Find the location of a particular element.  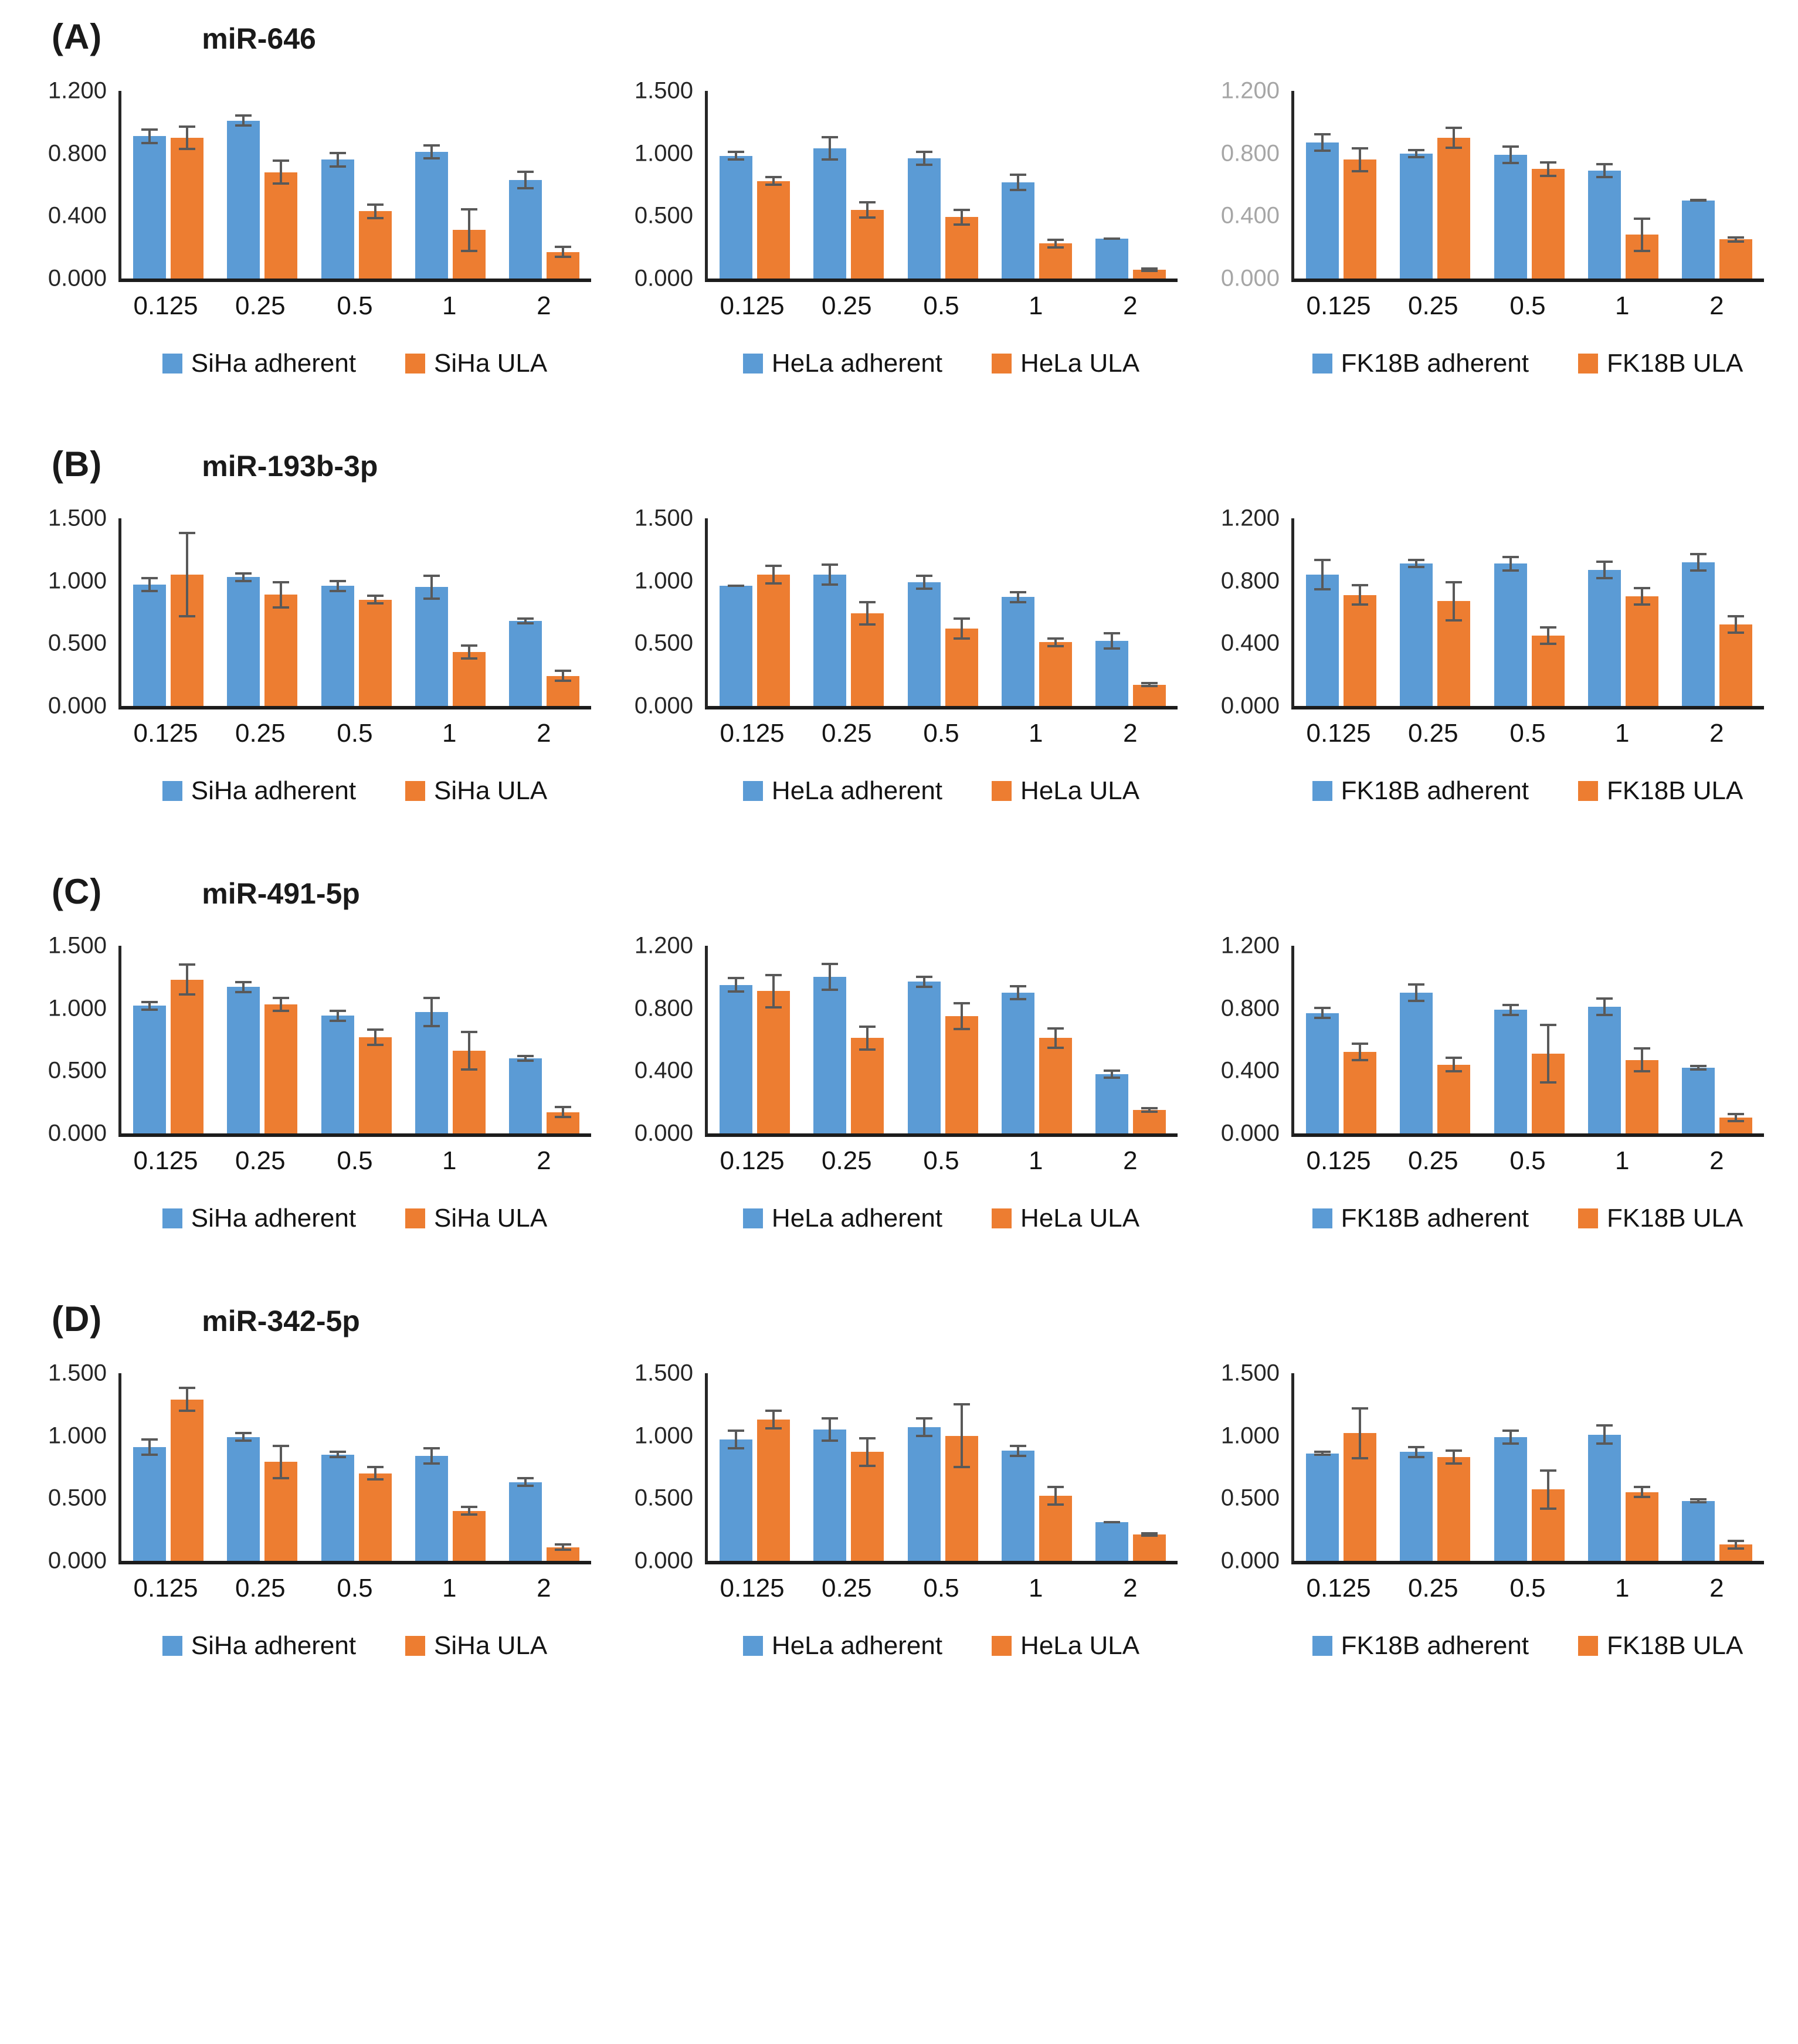

x-tick-label: 1 is located at coordinates (1622, 305).